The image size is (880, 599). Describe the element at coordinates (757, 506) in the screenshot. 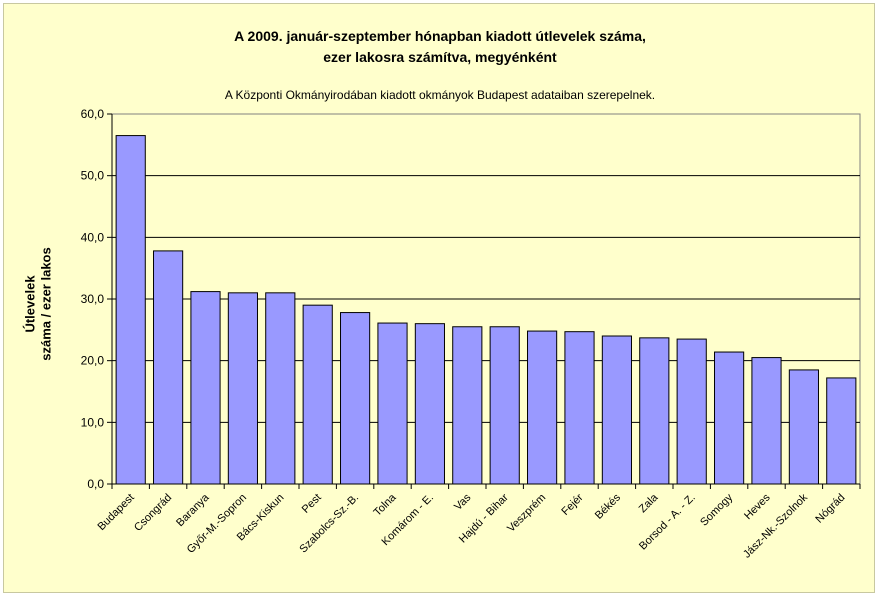

I see `x-tick-label: Heves` at that location.